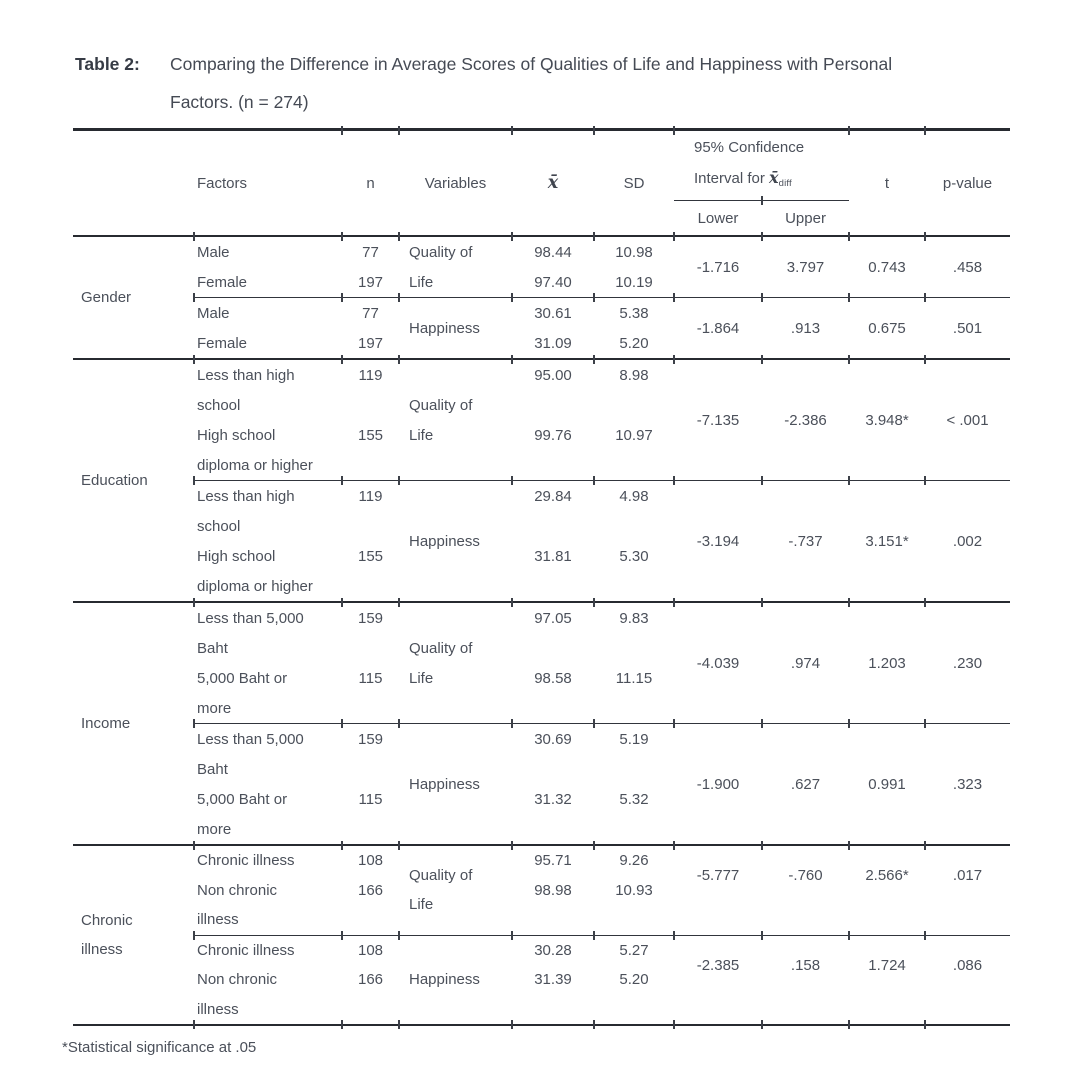 The image size is (1080, 1080). I want to click on lower-cell: -4.039, so click(717, 660).